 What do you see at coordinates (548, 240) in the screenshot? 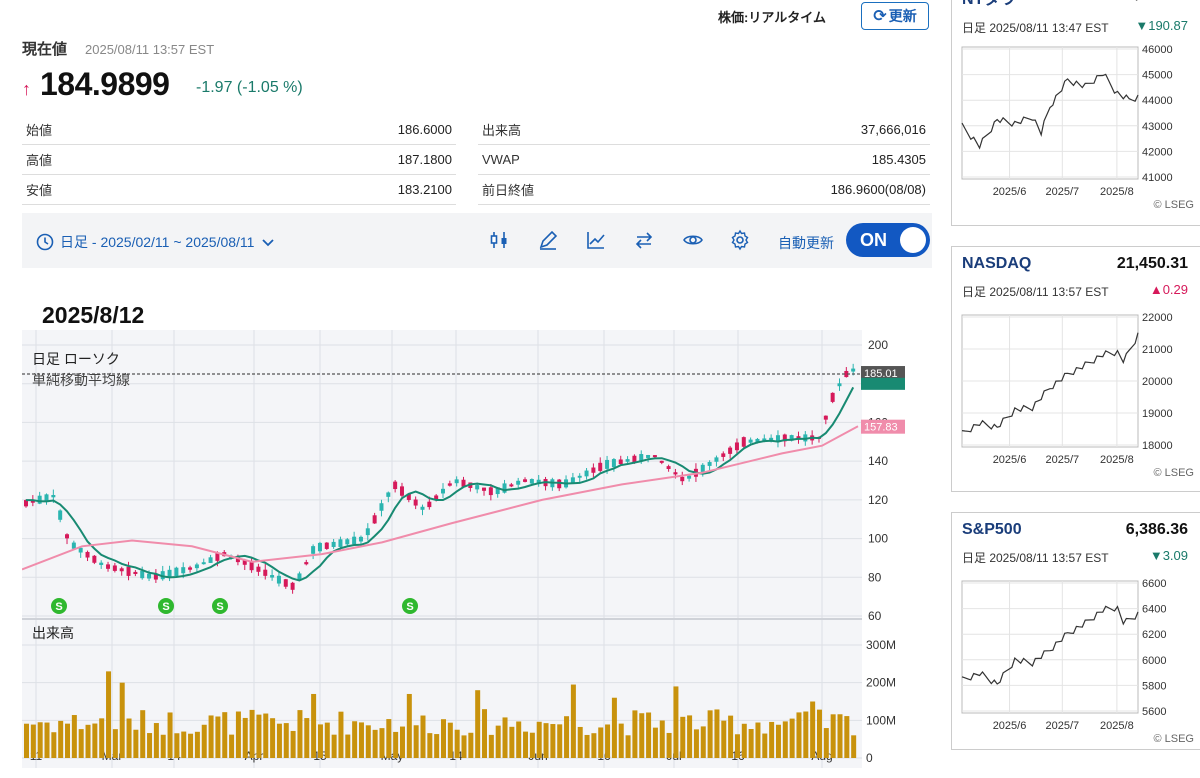
I see `pencil-icon` at bounding box center [548, 240].